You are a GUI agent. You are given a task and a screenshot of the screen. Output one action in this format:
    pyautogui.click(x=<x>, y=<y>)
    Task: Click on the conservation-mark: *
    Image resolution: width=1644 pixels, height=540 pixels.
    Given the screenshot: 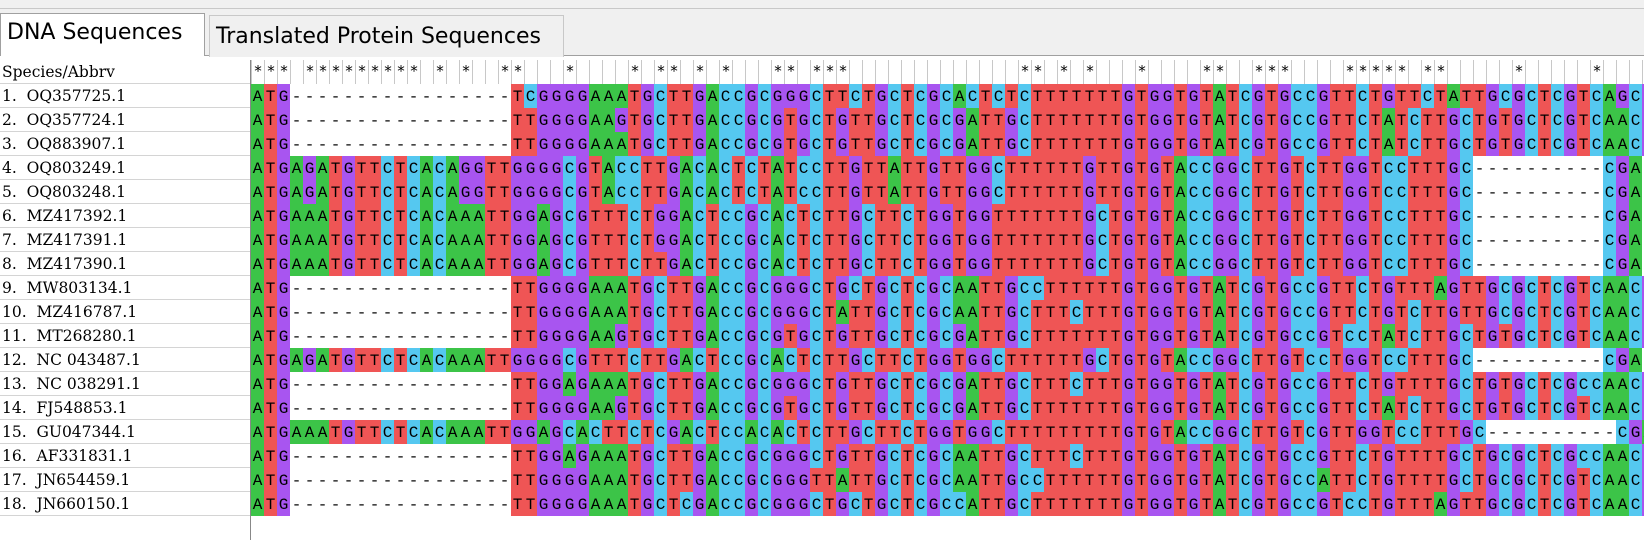 What is the action you would take?
    pyautogui.click(x=309, y=72)
    